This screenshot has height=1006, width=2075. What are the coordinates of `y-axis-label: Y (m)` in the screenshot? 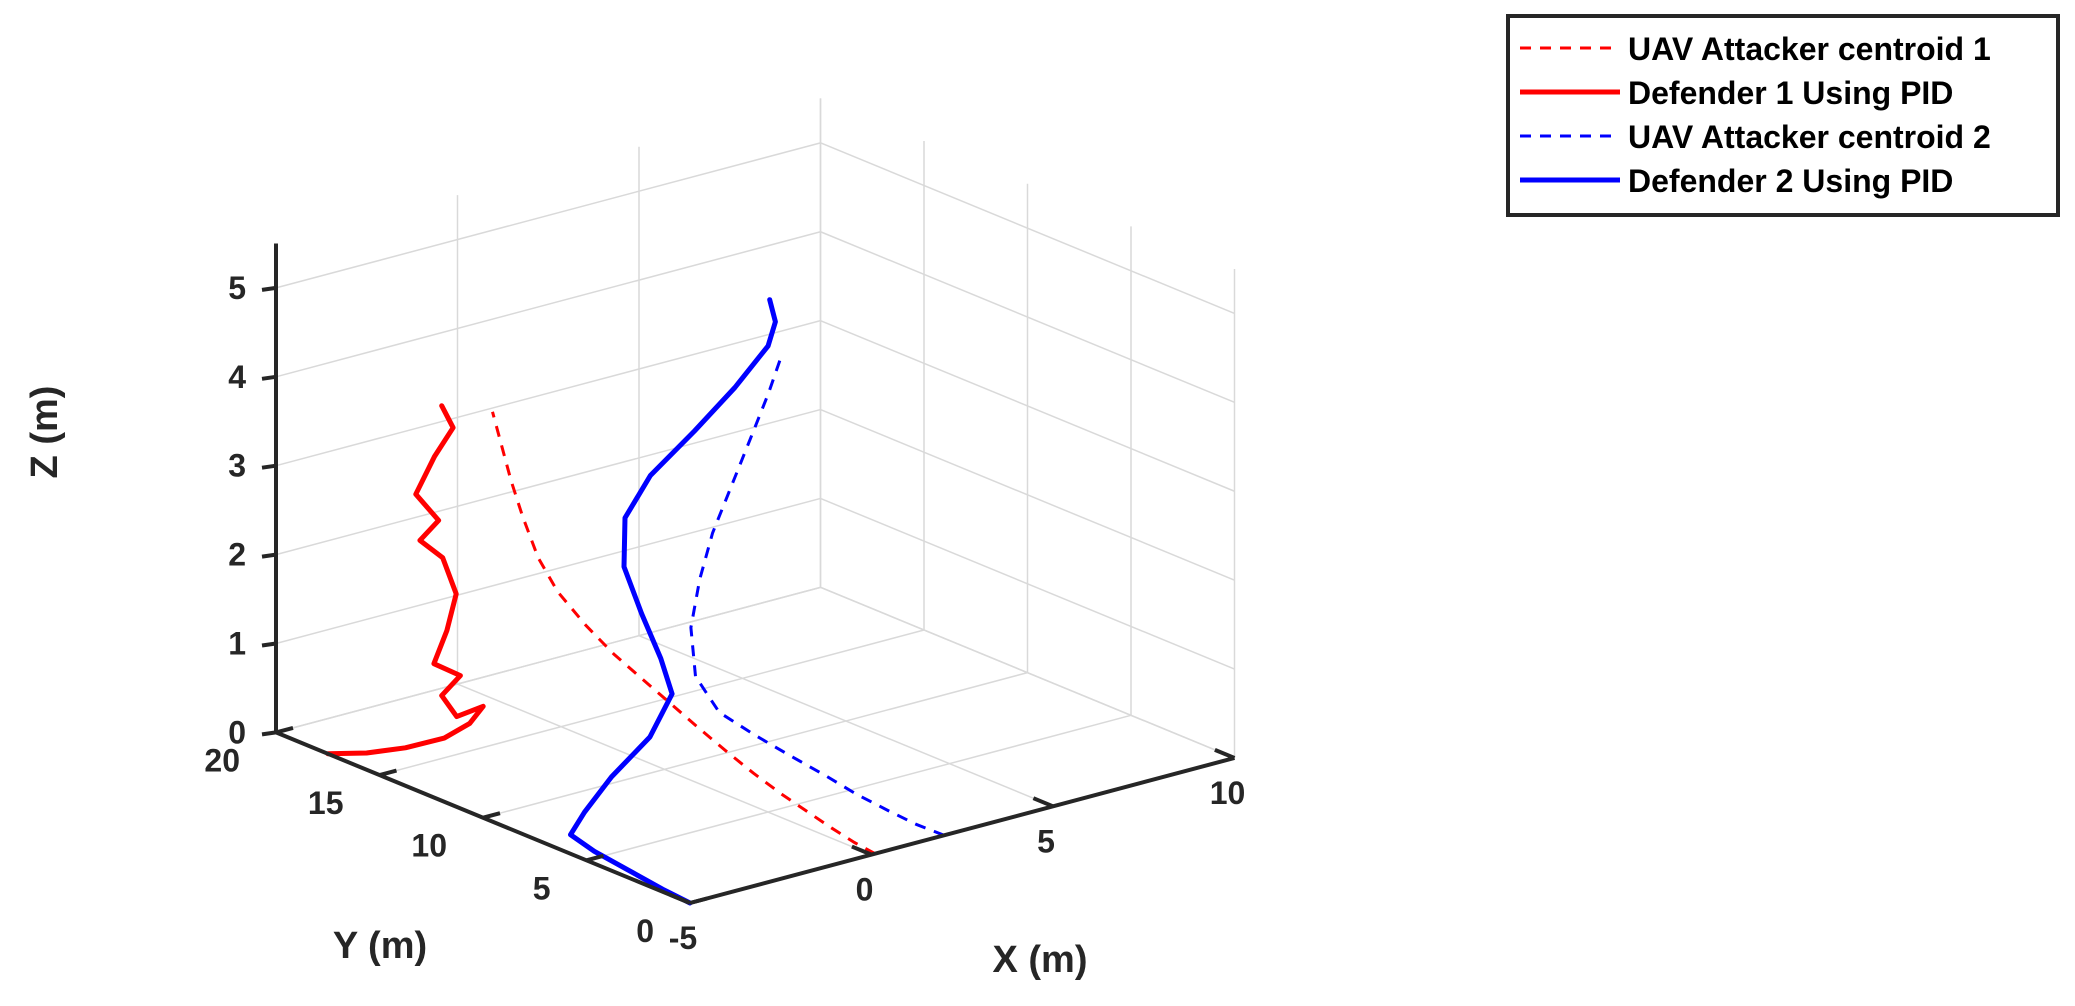 It's located at (380, 946).